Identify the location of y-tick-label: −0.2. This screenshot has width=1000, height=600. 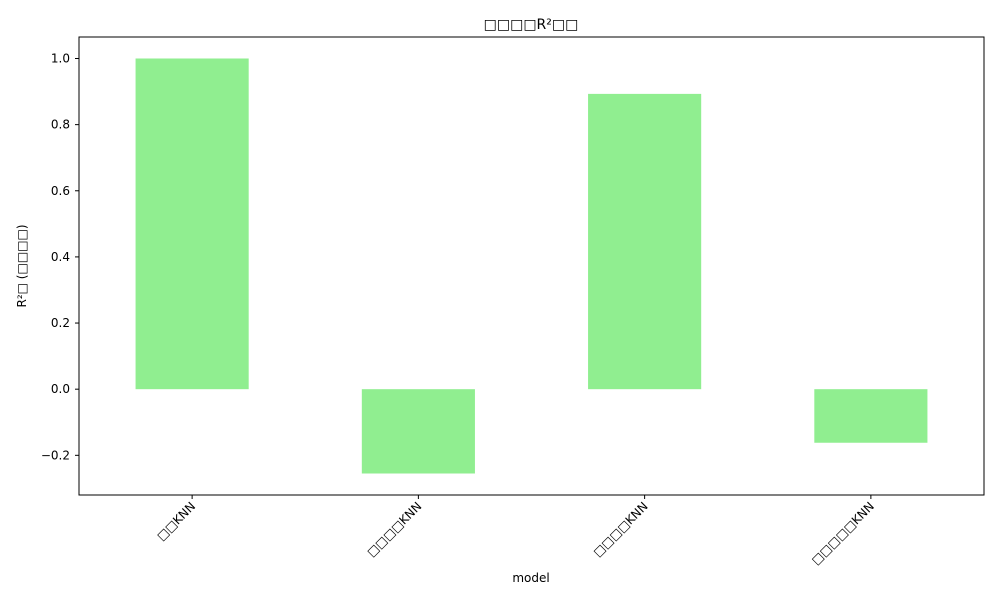
(55, 455).